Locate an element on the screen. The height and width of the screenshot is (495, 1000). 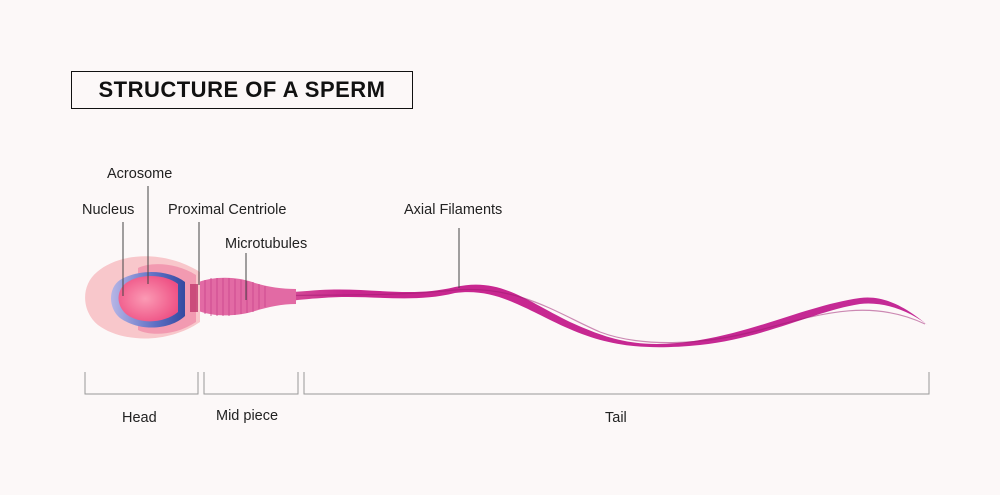
head-bracket is located at coordinates (141, 383).